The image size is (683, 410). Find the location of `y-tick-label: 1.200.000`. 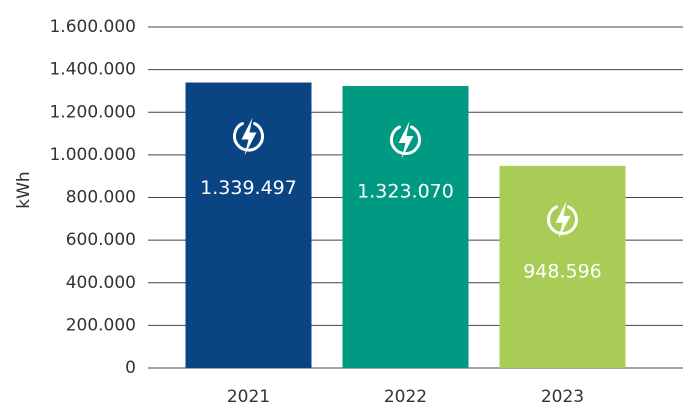

y-tick-label: 1.200.000 is located at coordinates (92, 112).